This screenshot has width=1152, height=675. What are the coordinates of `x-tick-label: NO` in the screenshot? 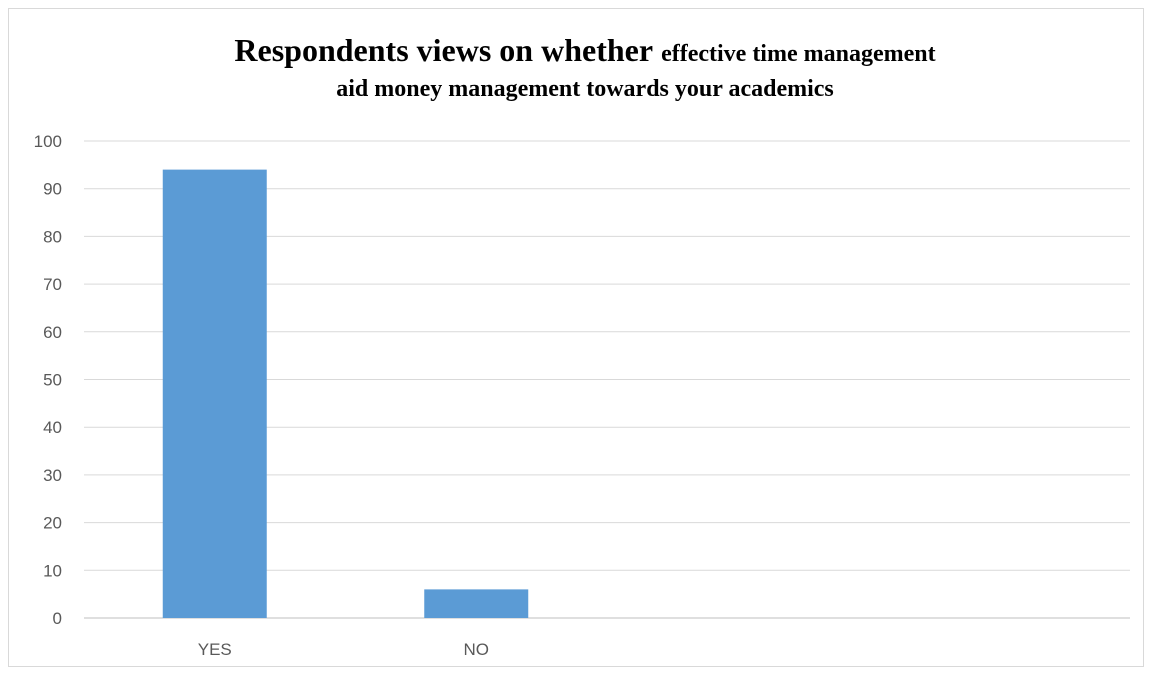 It's located at (477, 649).